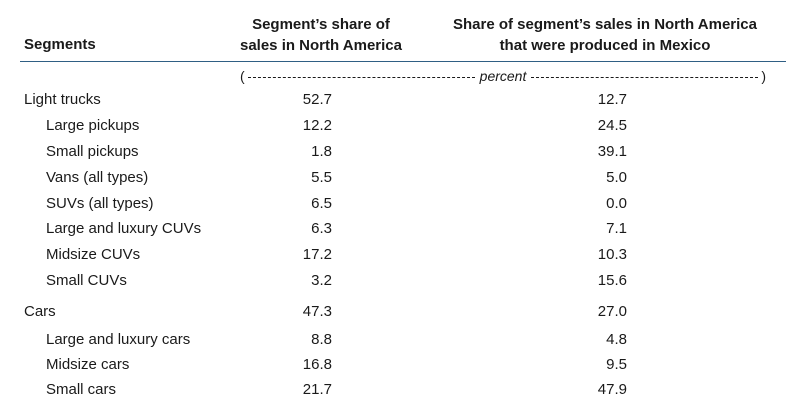 The image size is (800, 408). What do you see at coordinates (97, 177) in the screenshot?
I see `row-label: Vans (all types)` at bounding box center [97, 177].